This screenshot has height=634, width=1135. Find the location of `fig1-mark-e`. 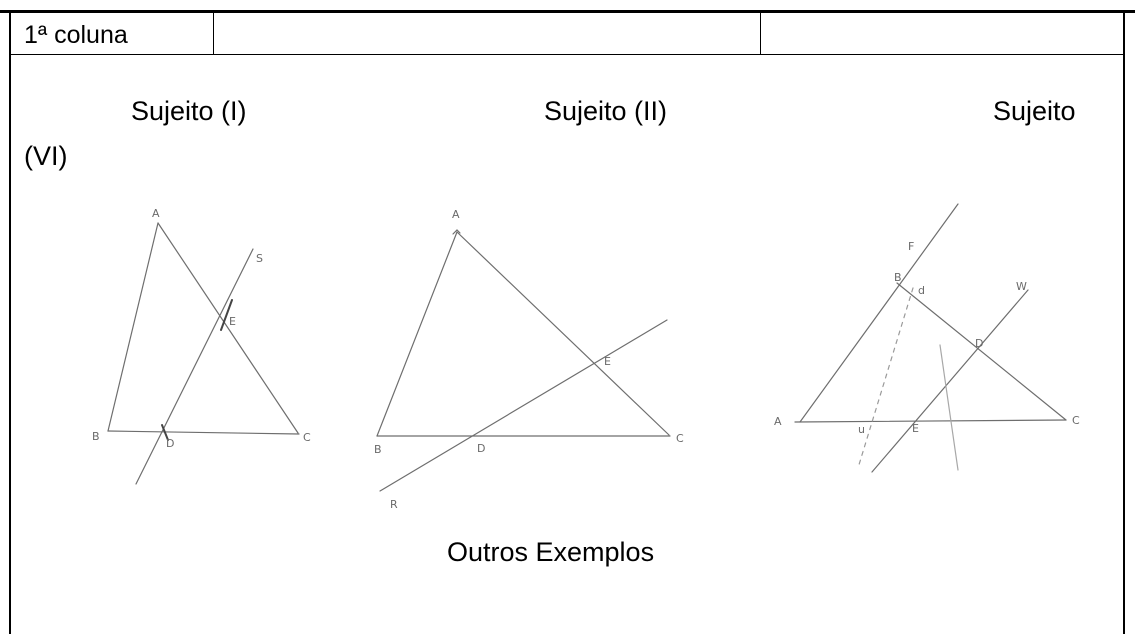

fig1-mark-e is located at coordinates (226, 315).